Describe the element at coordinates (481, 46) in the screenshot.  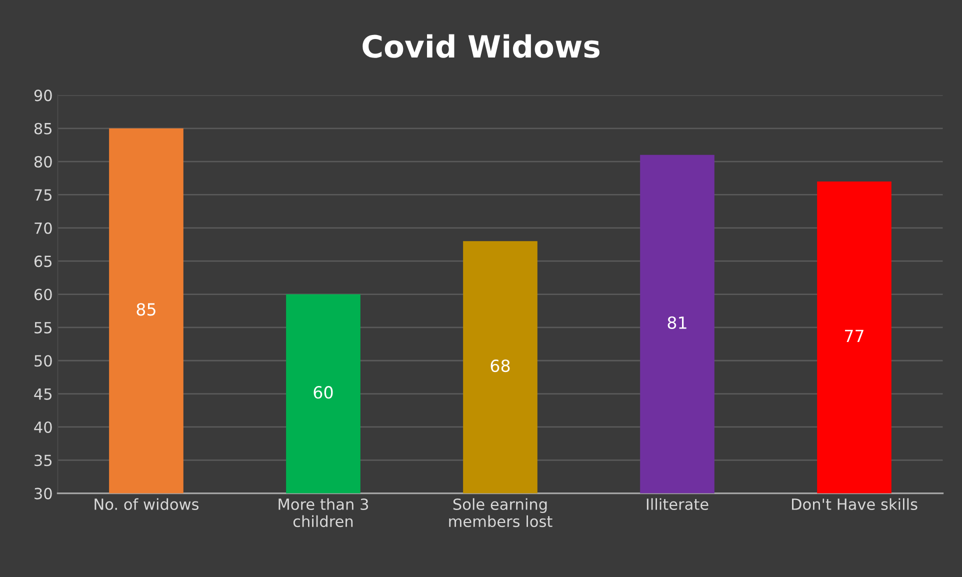
I see `chart-title: Covid Widows` at that location.